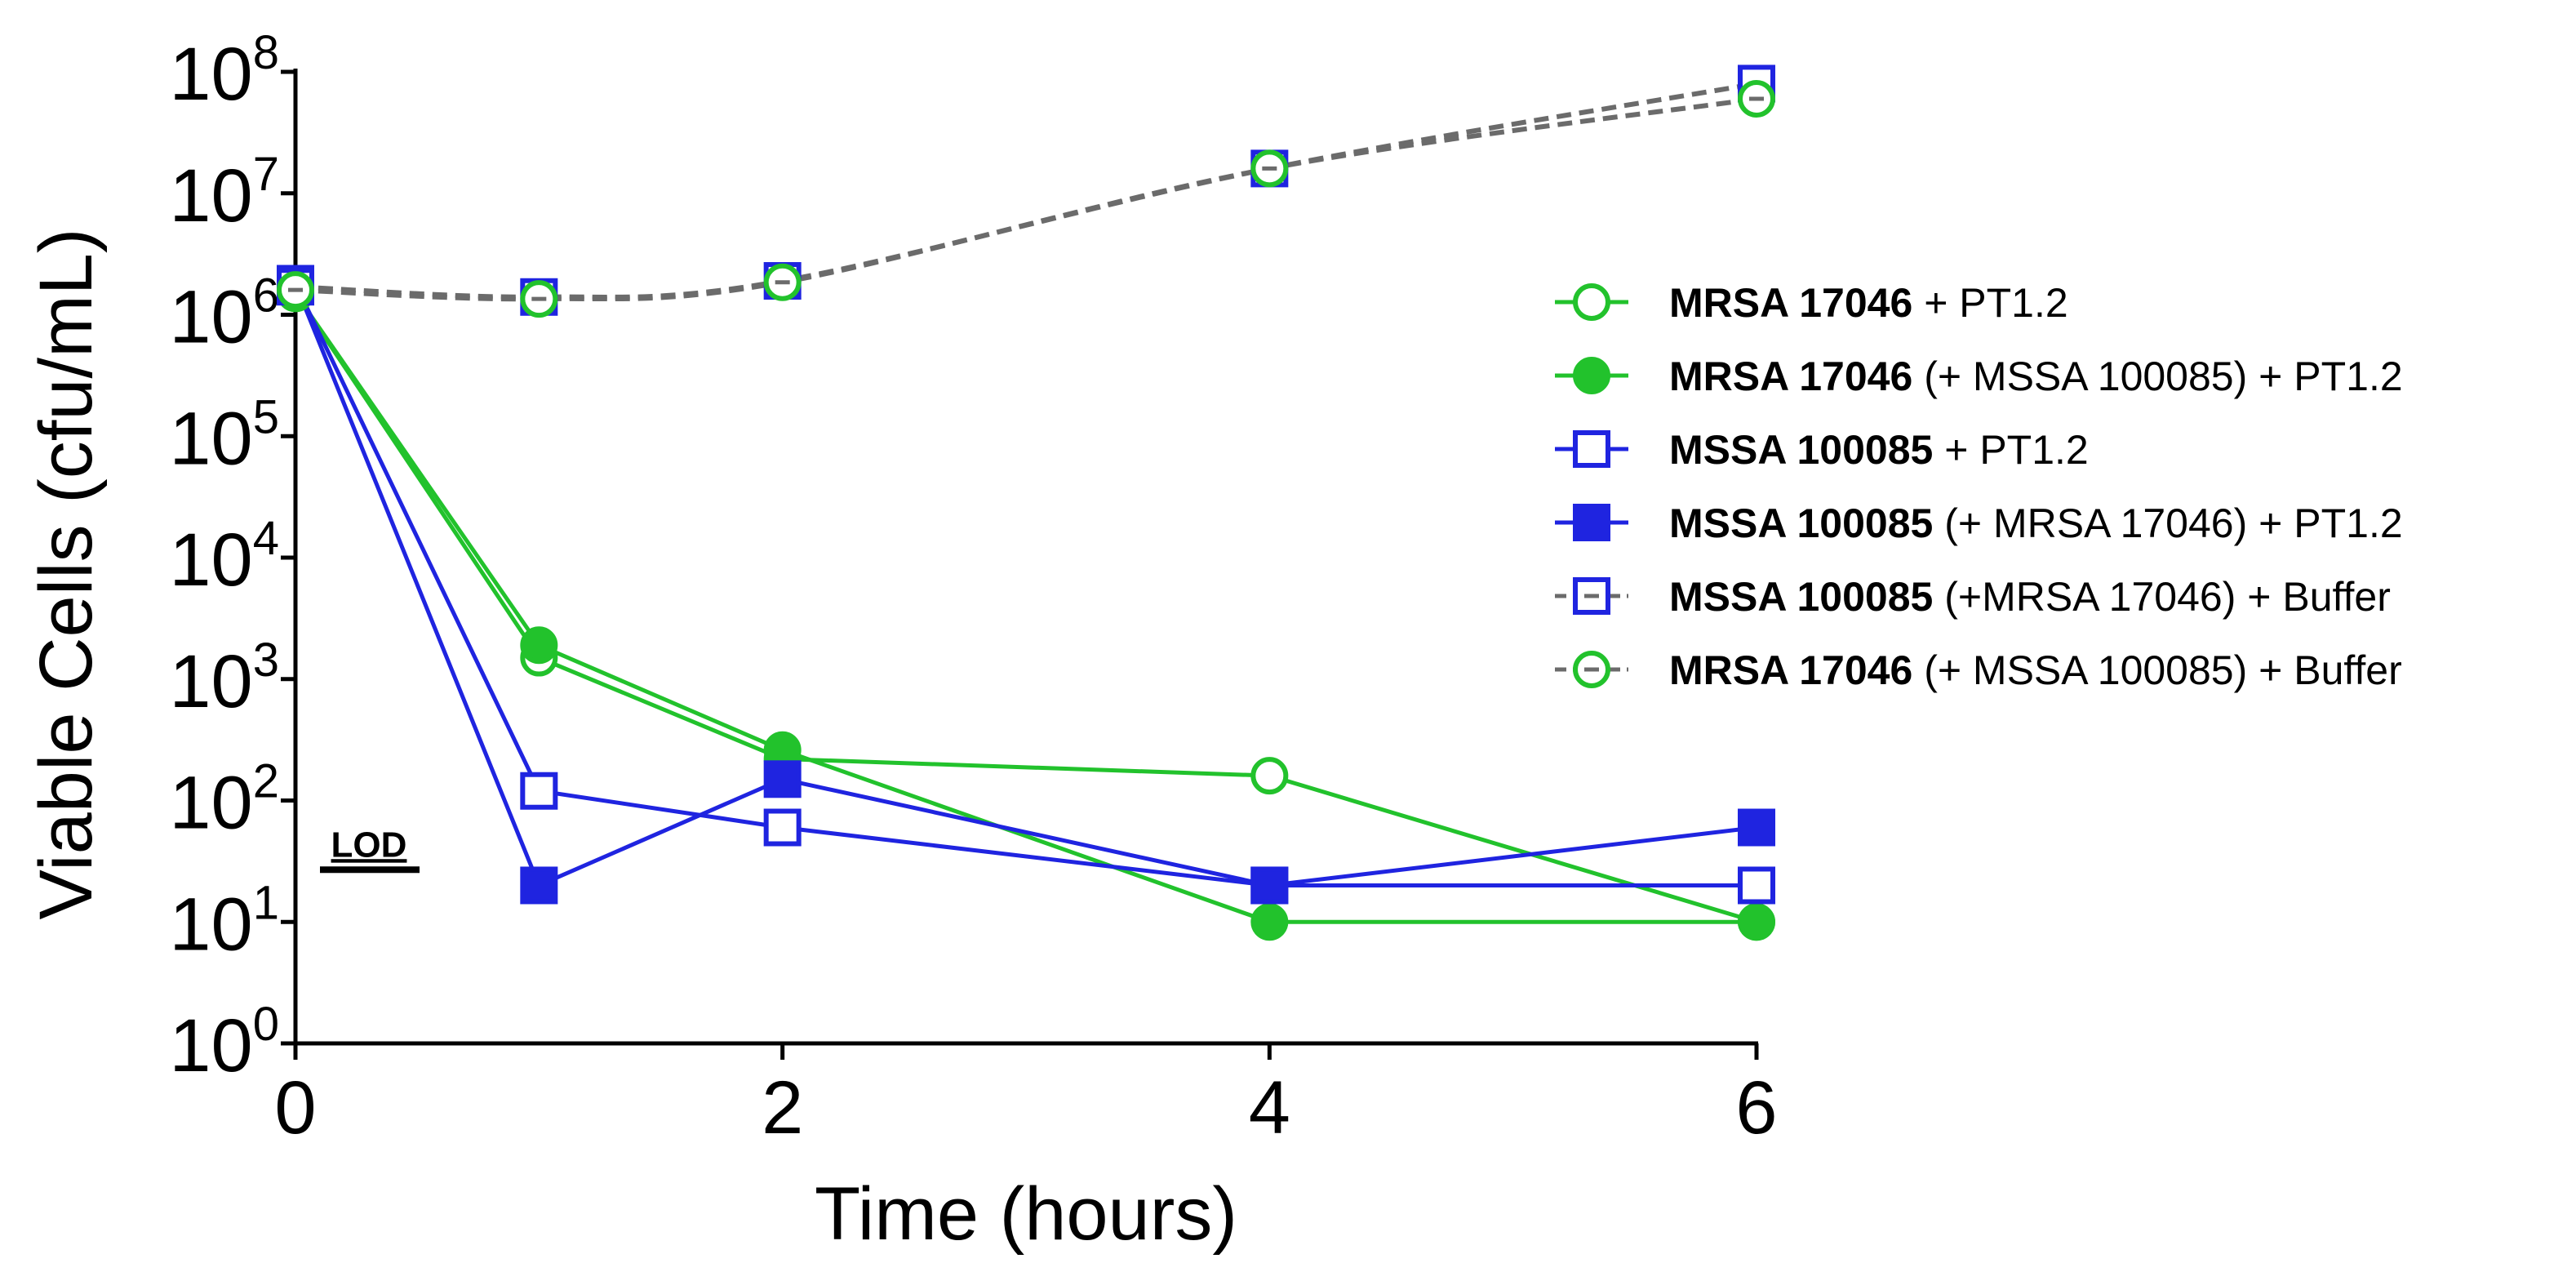 The height and width of the screenshot is (1272, 2576). What do you see at coordinates (2156, 670) in the screenshot?
I see `legend-label-rest-5: (+ MSSA 100085) + Buffer` at bounding box center [2156, 670].